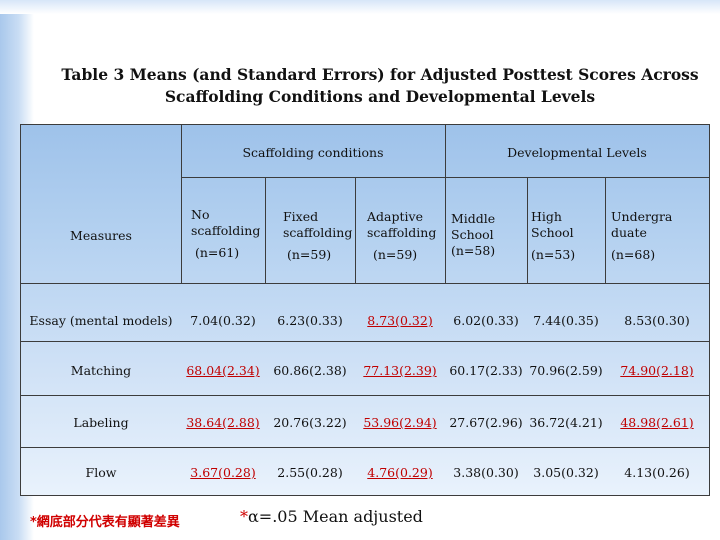 This screenshot has height=540, width=720. Describe the element at coordinates (365, 395) in the screenshot. I see `grid-hline-row2` at that location.